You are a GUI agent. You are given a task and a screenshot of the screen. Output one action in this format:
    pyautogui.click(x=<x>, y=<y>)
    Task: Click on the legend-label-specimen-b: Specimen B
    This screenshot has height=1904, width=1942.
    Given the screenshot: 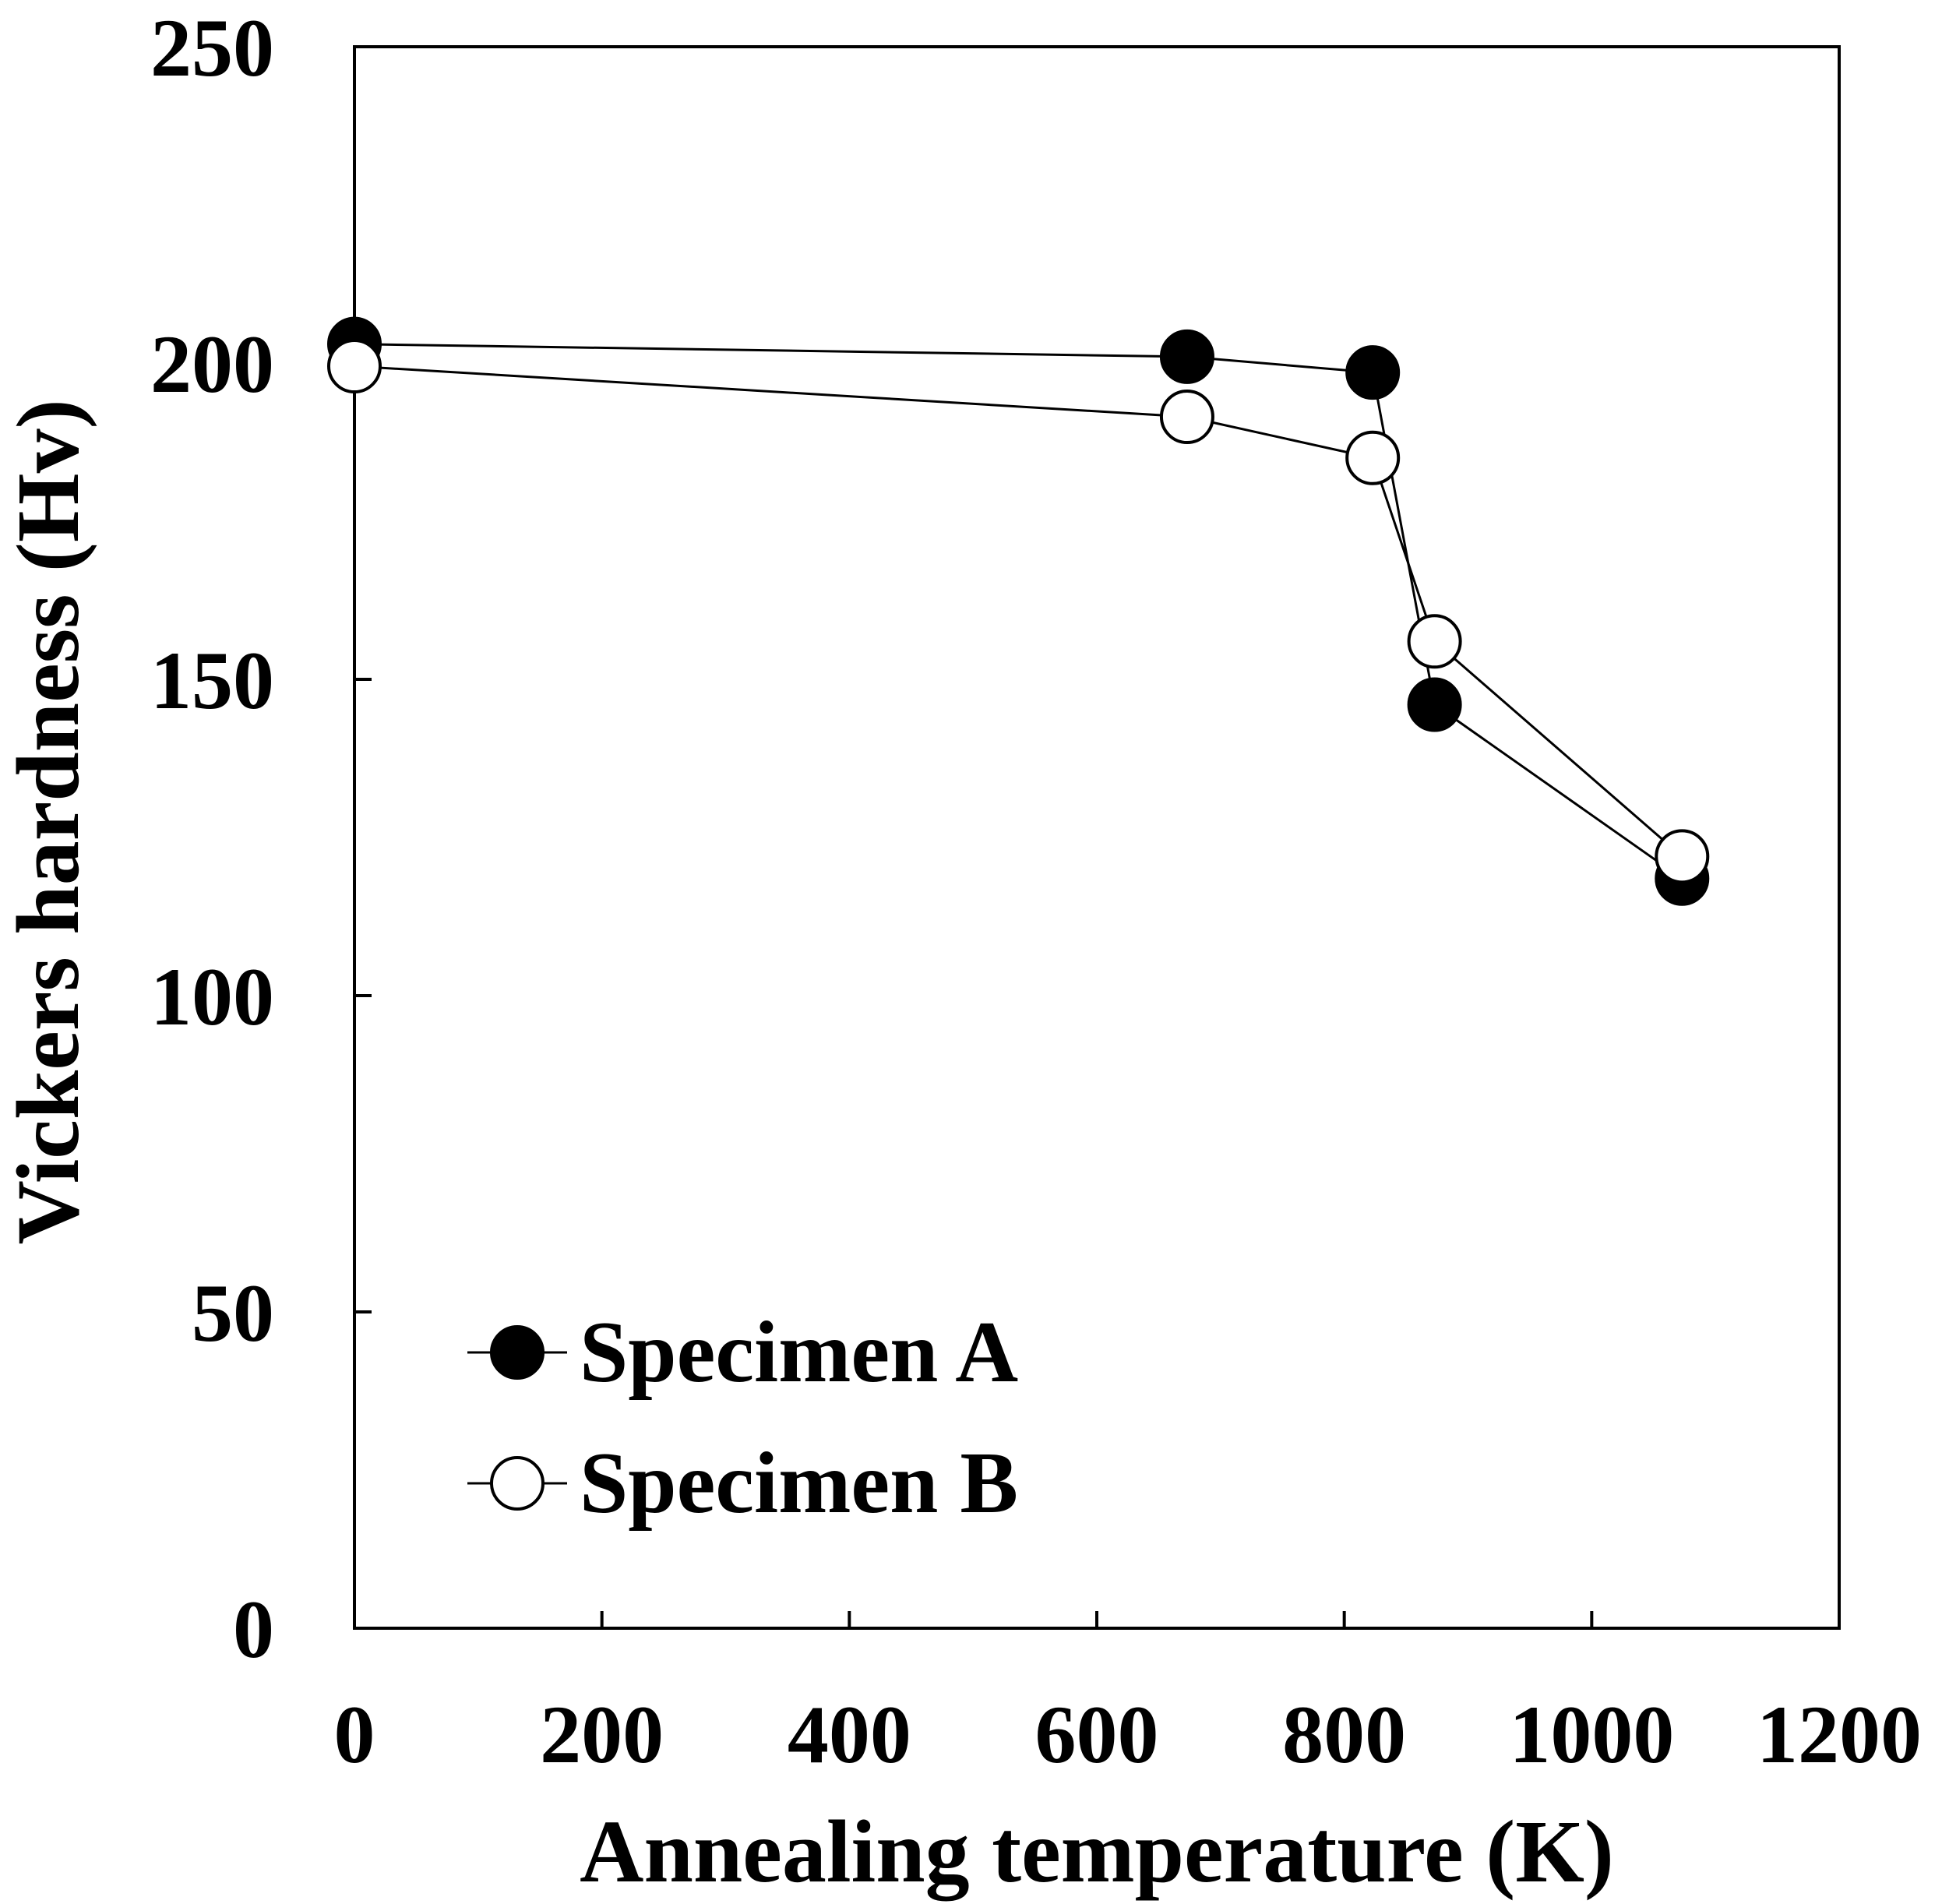 What is the action you would take?
    pyautogui.click(x=799, y=1483)
    